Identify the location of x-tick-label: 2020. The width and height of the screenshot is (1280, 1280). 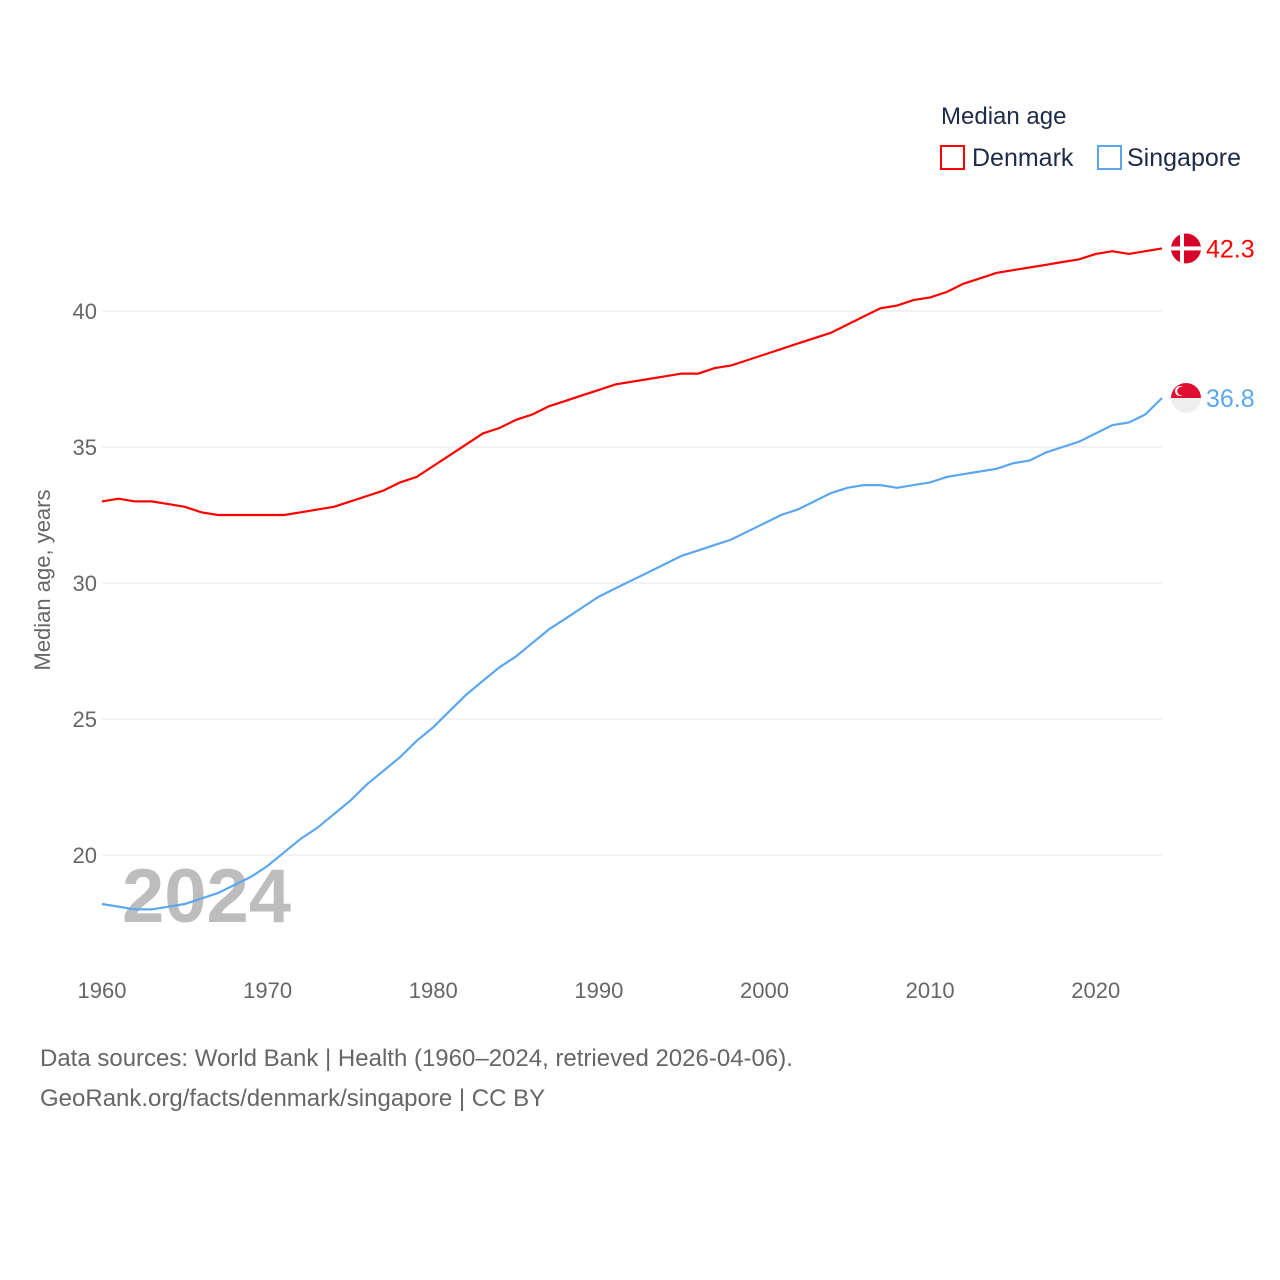
(1095, 990).